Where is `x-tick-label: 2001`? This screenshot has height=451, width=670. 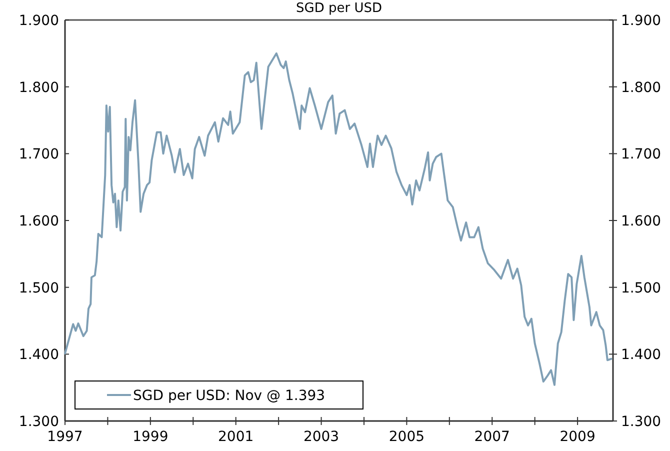 x-tick-label: 2001 is located at coordinates (236, 437).